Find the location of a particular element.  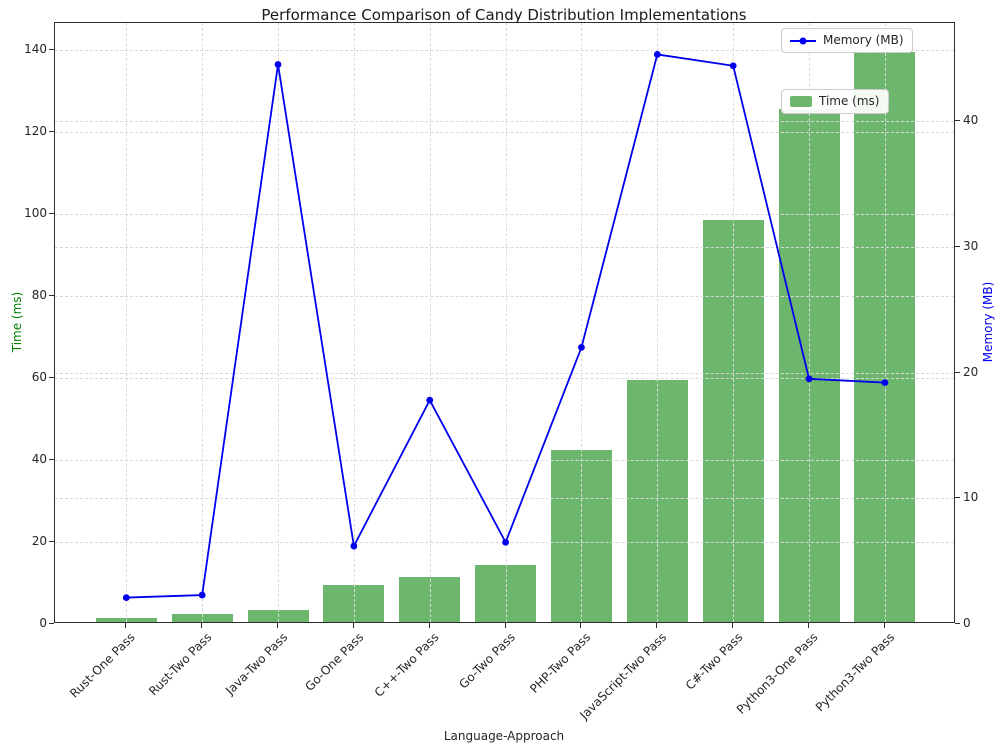

right-axis-label: Memory (MB) is located at coordinates (988, 322).